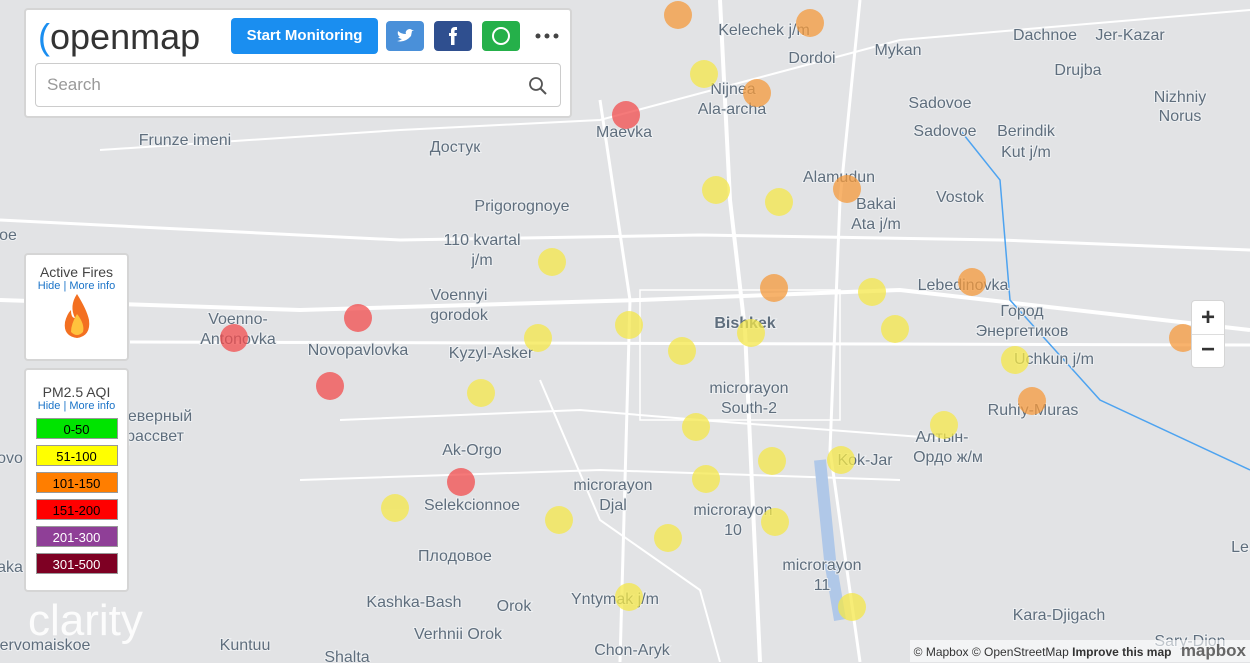  I want to click on place-label: ervomaiskoe, so click(45, 645).